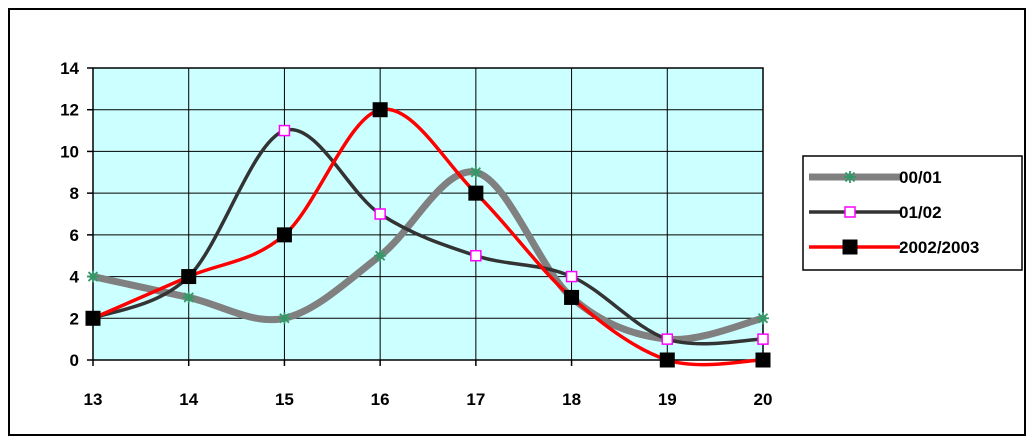  Describe the element at coordinates (428, 384) in the screenshot. I see `x-axis: 13 14 15 16 17 18 19 20` at that location.